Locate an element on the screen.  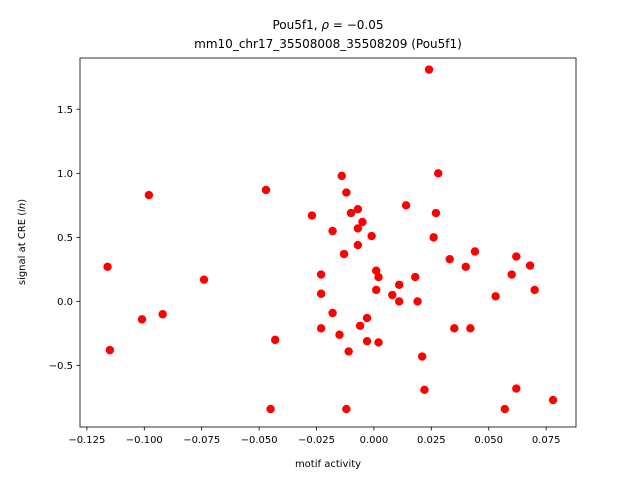
y-axis-label: signal at CRE (ln) is located at coordinates (22, 242).